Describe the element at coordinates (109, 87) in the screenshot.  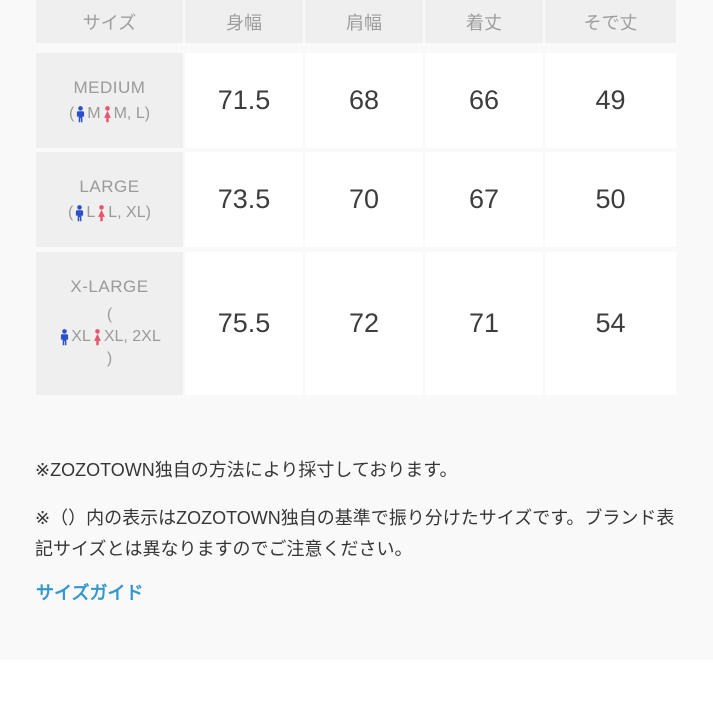
I see `size-name: MEDIUM` at that location.